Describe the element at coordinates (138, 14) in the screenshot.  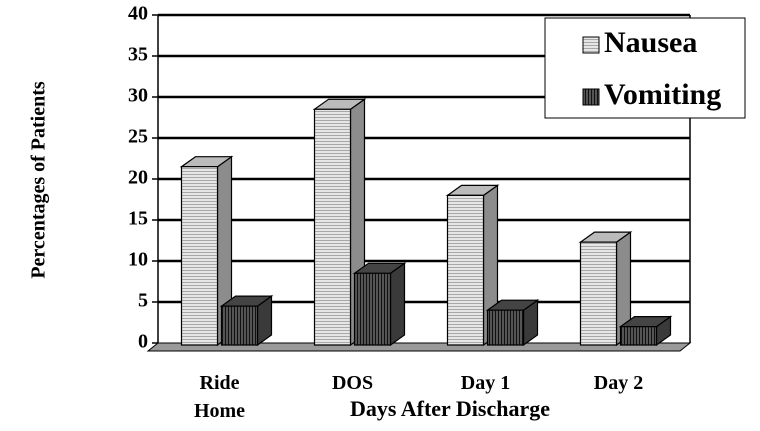
I see `y-tick-label: 40` at that location.